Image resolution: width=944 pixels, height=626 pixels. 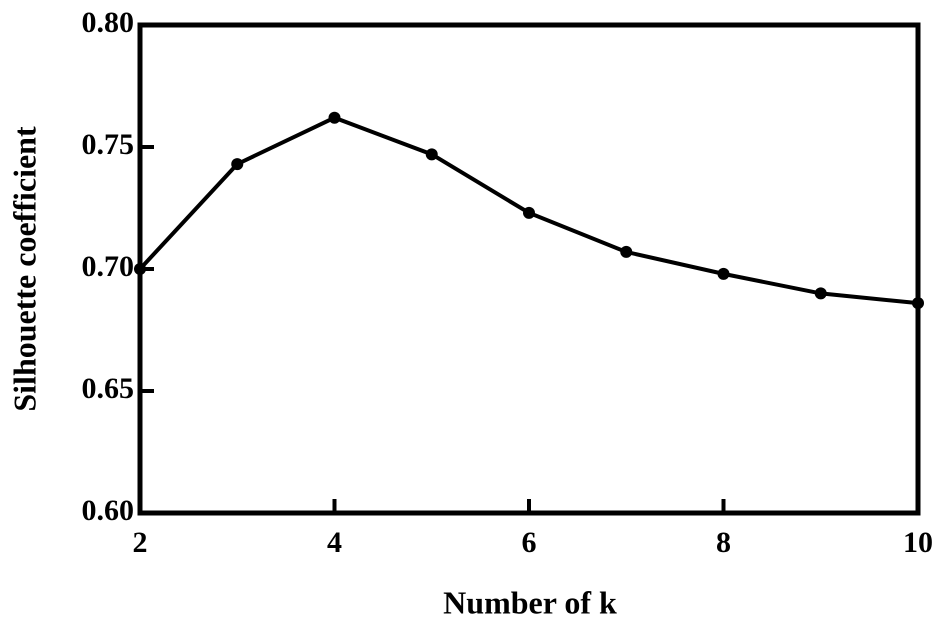 I want to click on x-tick-label: 2, so click(x=140, y=542).